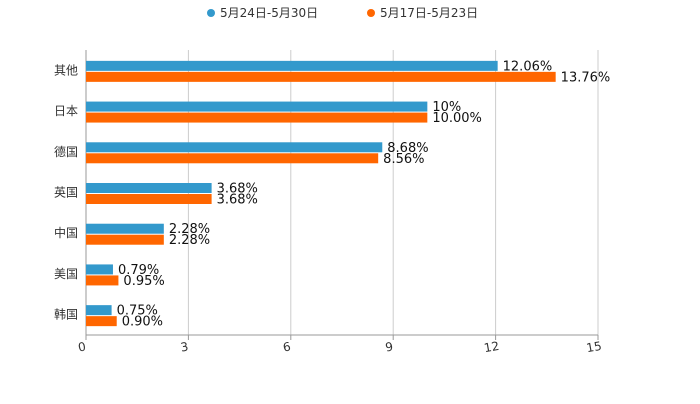 This screenshot has height=404, width=700. Describe the element at coordinates (82, 346) in the screenshot. I see `x-tick-label: 0` at that location.